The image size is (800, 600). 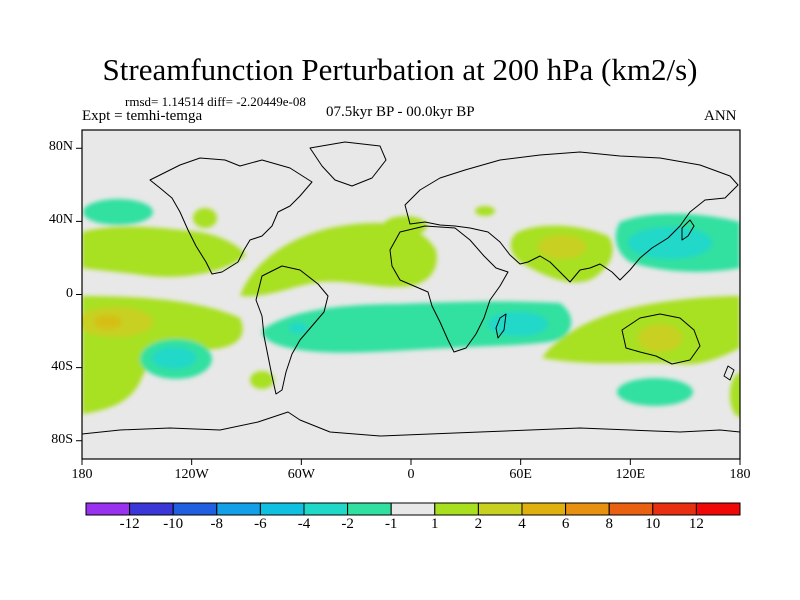 What do you see at coordinates (630, 474) in the screenshot?
I see `lon-label: 120E` at bounding box center [630, 474].